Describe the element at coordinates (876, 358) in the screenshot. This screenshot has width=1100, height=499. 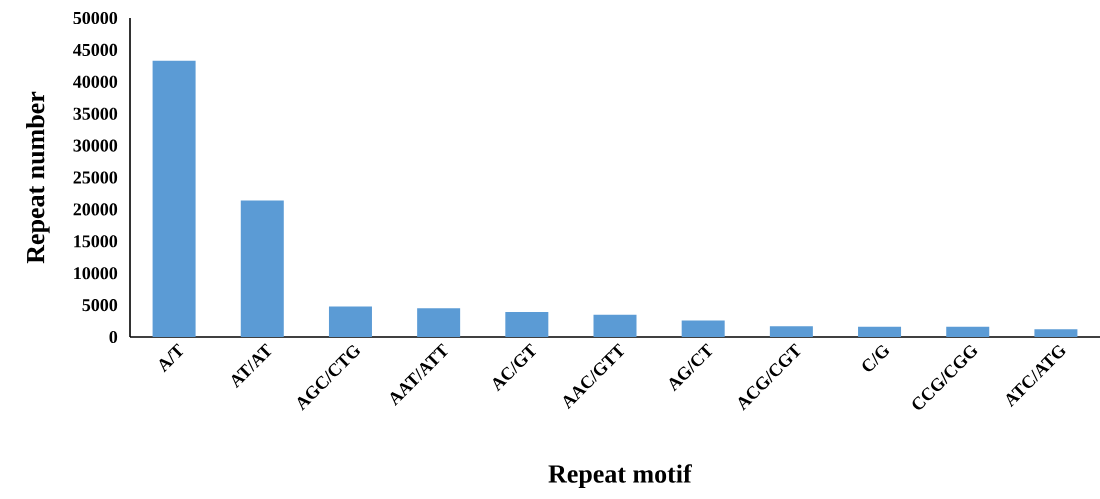
I see `x-tick-label: C/G` at that location.